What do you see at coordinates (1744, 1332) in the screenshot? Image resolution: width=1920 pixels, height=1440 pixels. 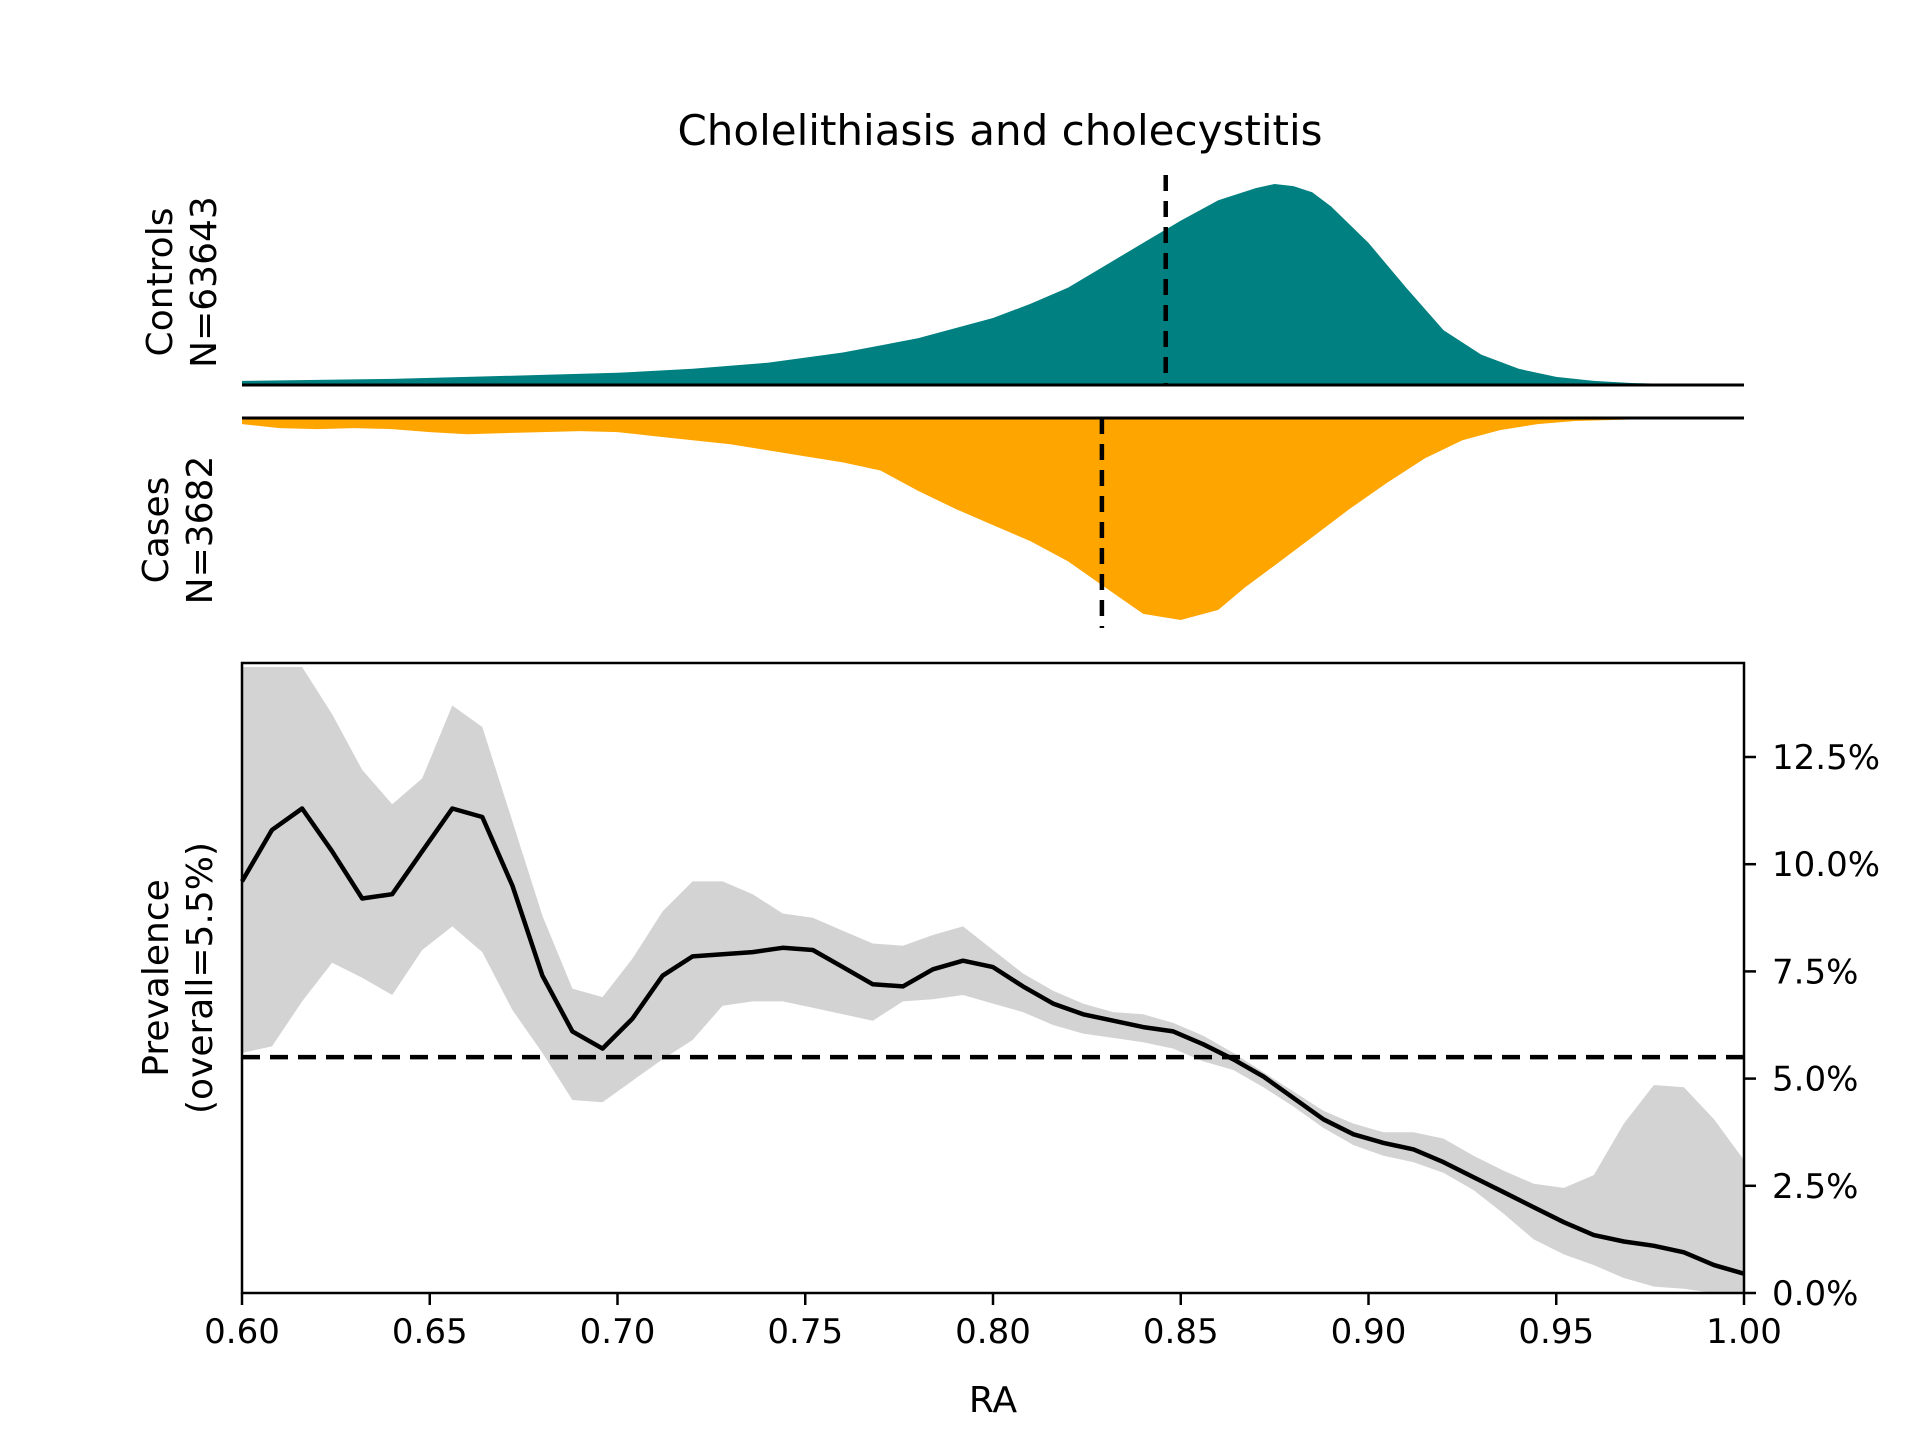 I see `x-tick-label: 1.00` at bounding box center [1744, 1332].